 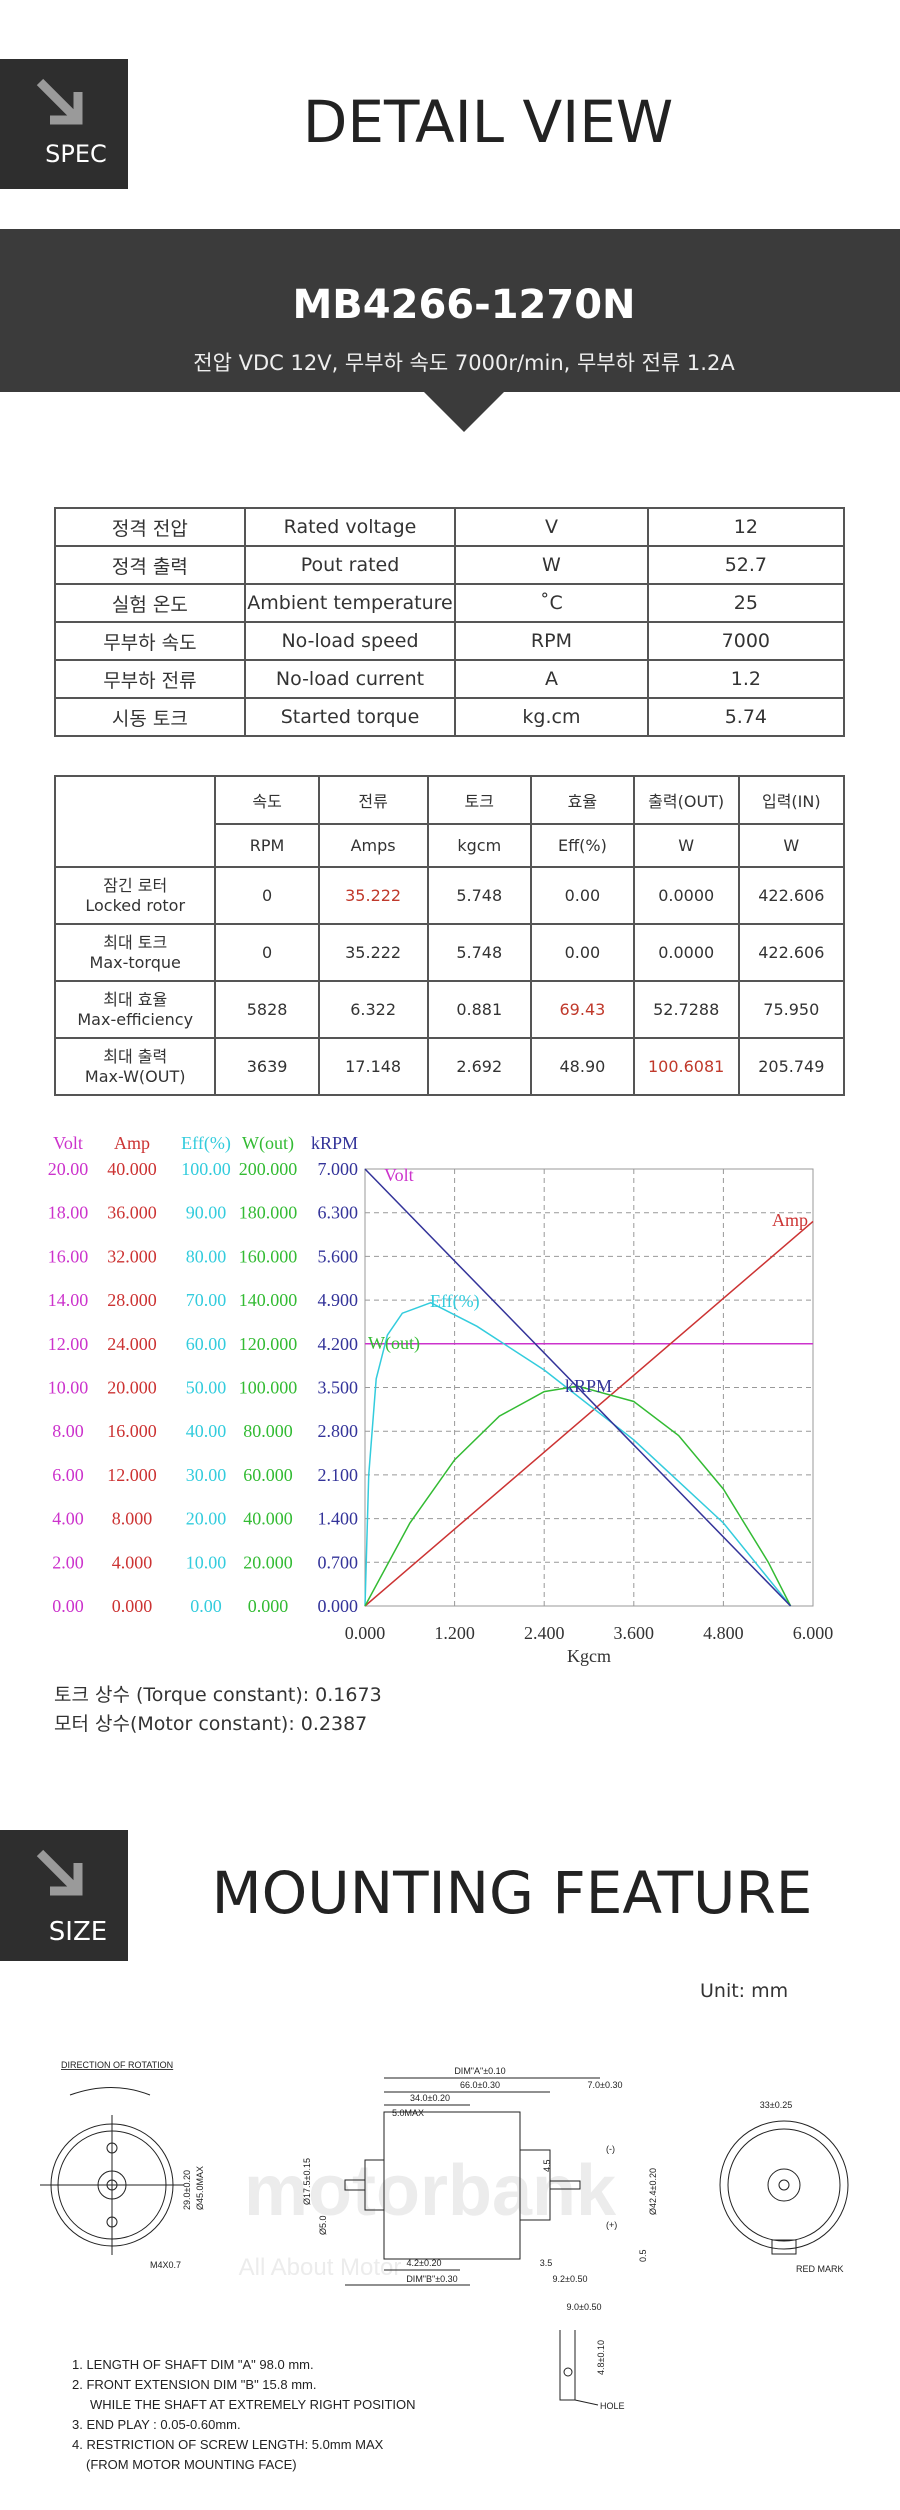 What do you see at coordinates (150, 679) in the screenshot?
I see `table-cell: 무부하 전류` at bounding box center [150, 679].